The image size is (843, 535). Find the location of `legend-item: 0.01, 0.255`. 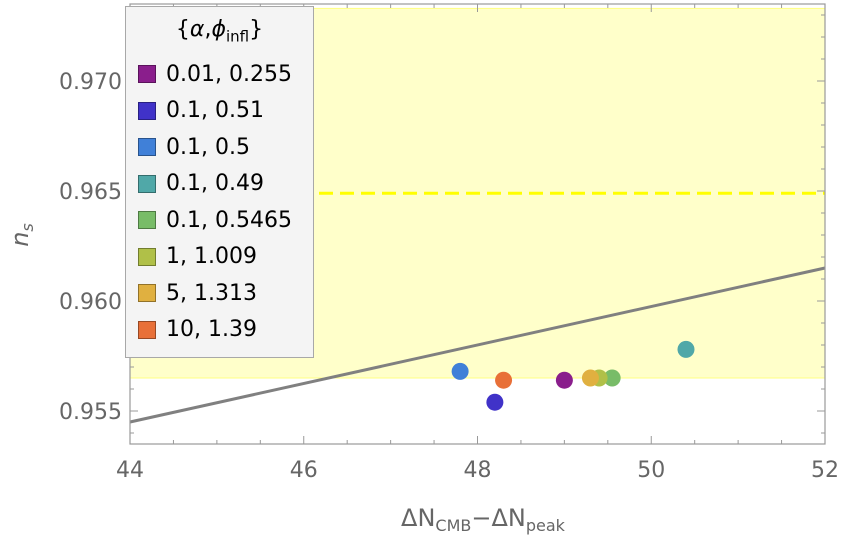

legend-item: 0.01, 0.255 is located at coordinates (215, 74).